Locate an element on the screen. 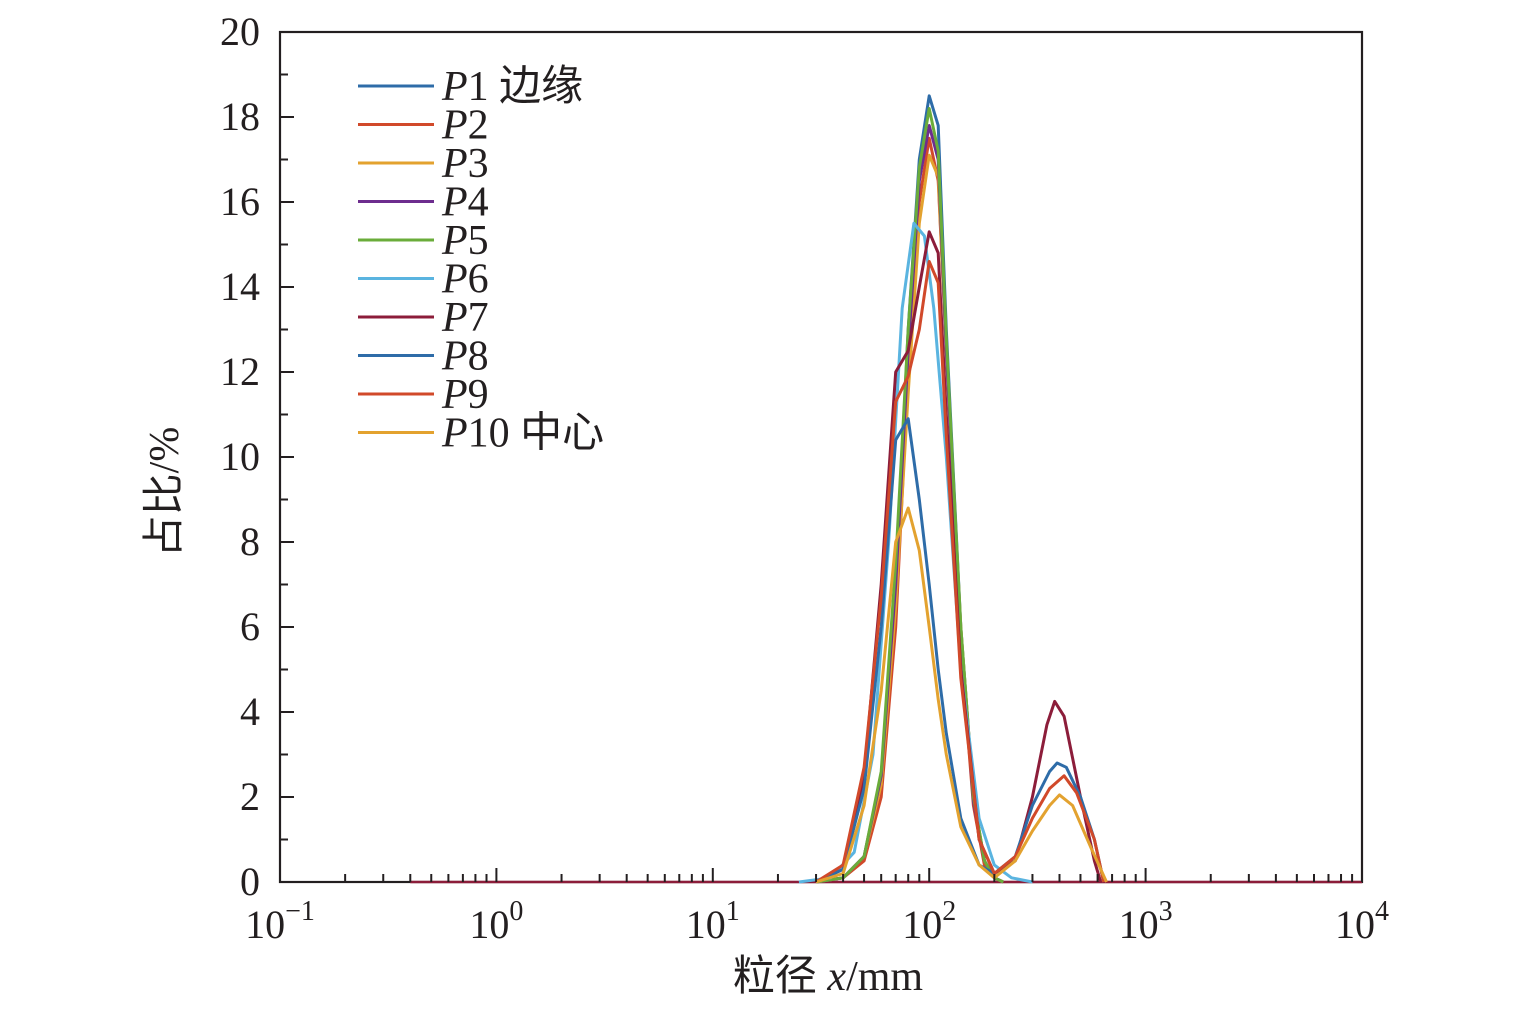  legend-label-p5: P5 is located at coordinates (465, 241).